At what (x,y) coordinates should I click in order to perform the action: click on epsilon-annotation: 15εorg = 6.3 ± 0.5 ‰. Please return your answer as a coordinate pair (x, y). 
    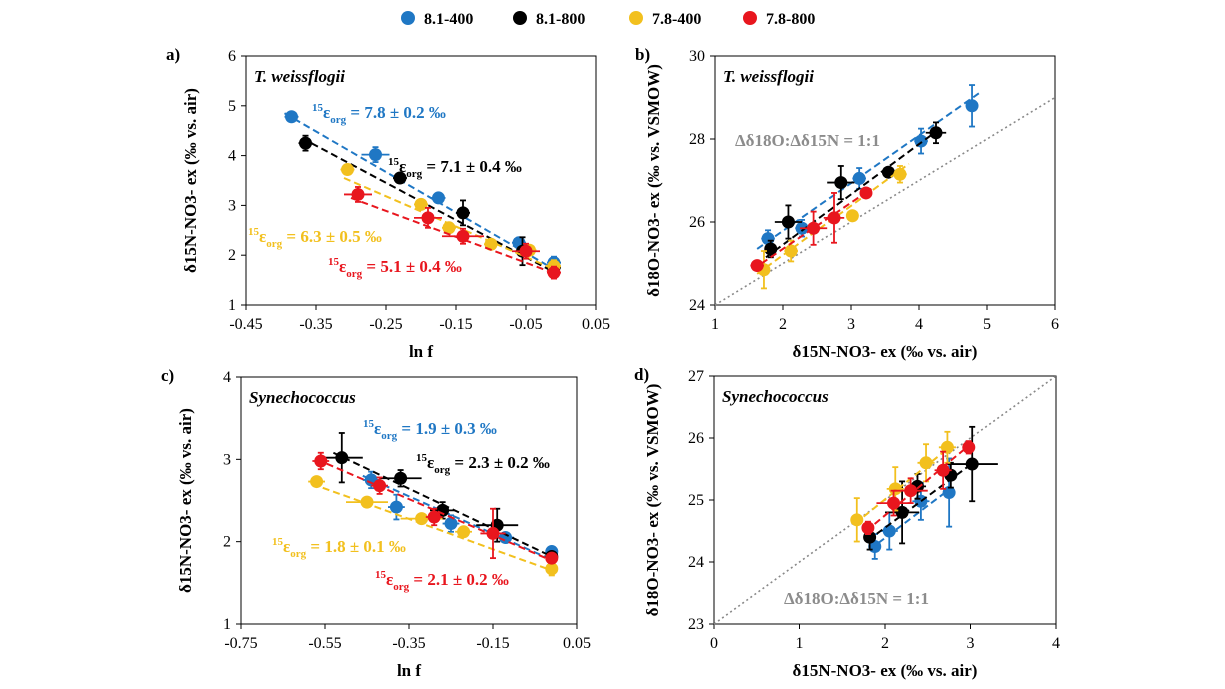
    Looking at the image, I should click on (315, 238).